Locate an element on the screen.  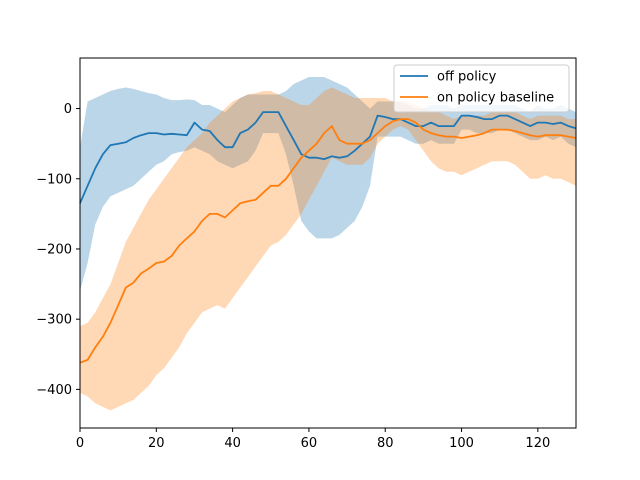
x-tick-label: 40 is located at coordinates (232, 443).